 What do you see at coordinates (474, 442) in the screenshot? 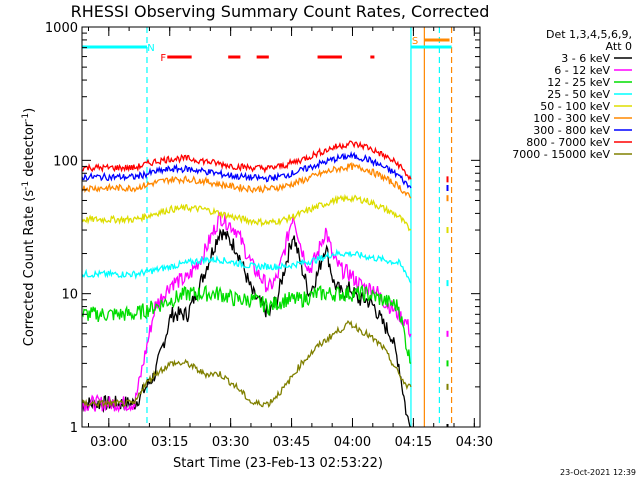
I see `x-tick-label: 04:30` at bounding box center [474, 442].